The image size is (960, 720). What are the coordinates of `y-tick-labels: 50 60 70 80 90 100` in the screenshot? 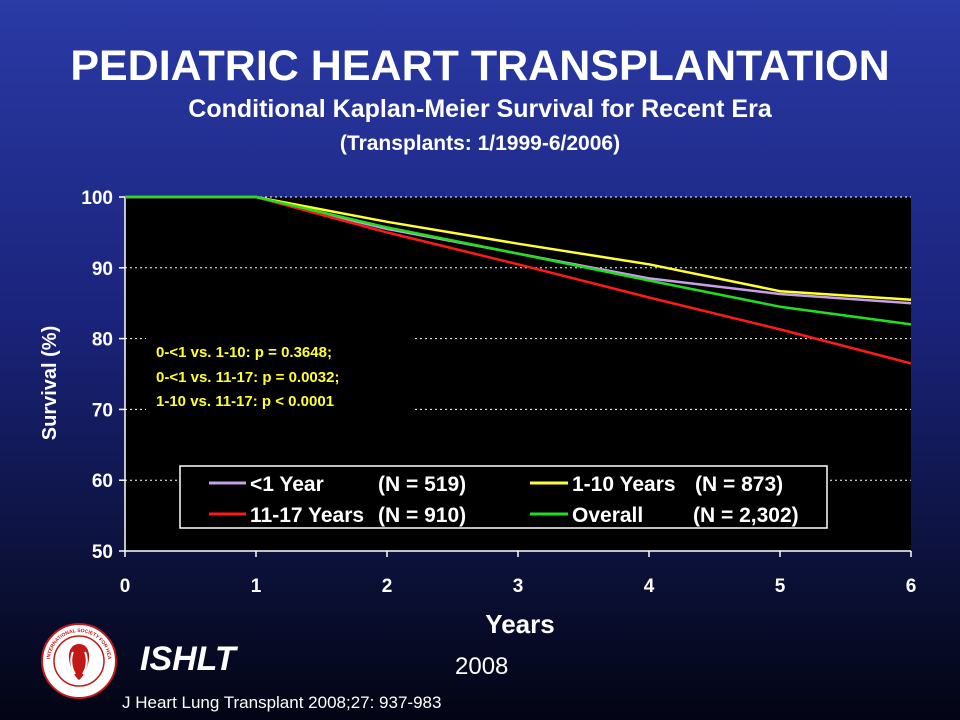 It's located at (97, 375).